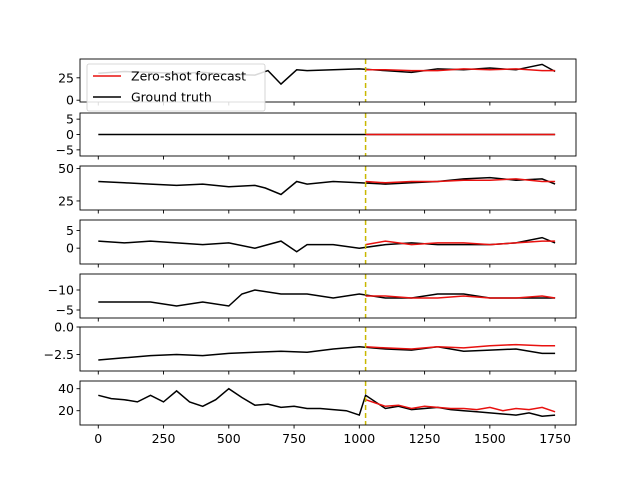 The width and height of the screenshot is (640, 480). What do you see at coordinates (555, 438) in the screenshot?
I see `x-tick-label: 1750` at bounding box center [555, 438].